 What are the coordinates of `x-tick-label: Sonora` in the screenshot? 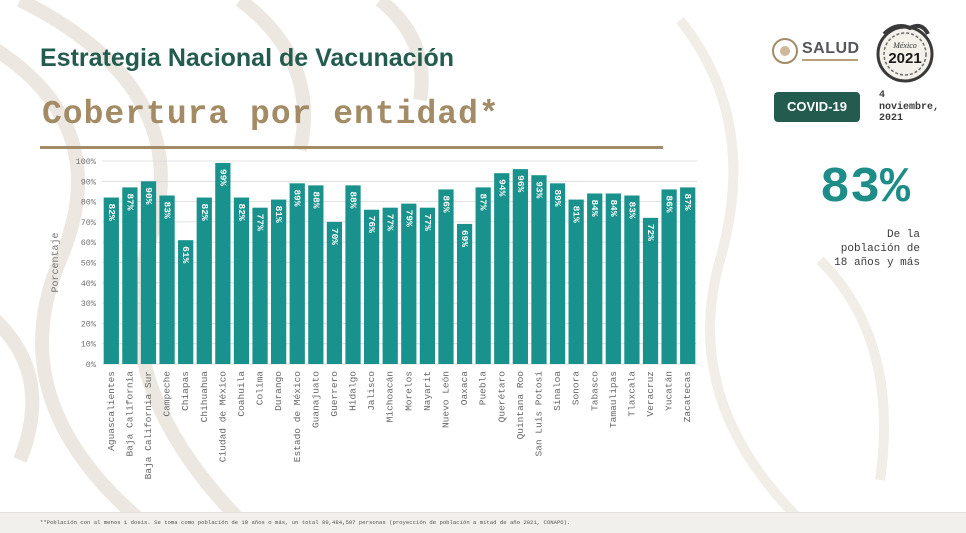 It's located at (576, 388).